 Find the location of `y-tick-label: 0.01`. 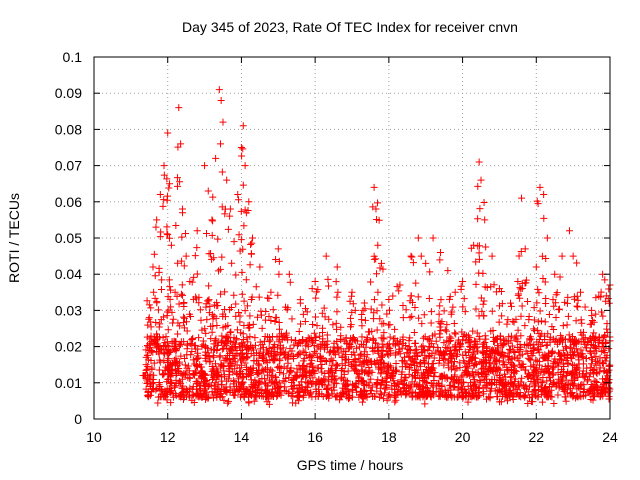

y-tick-label: 0.01 is located at coordinates (68, 383).